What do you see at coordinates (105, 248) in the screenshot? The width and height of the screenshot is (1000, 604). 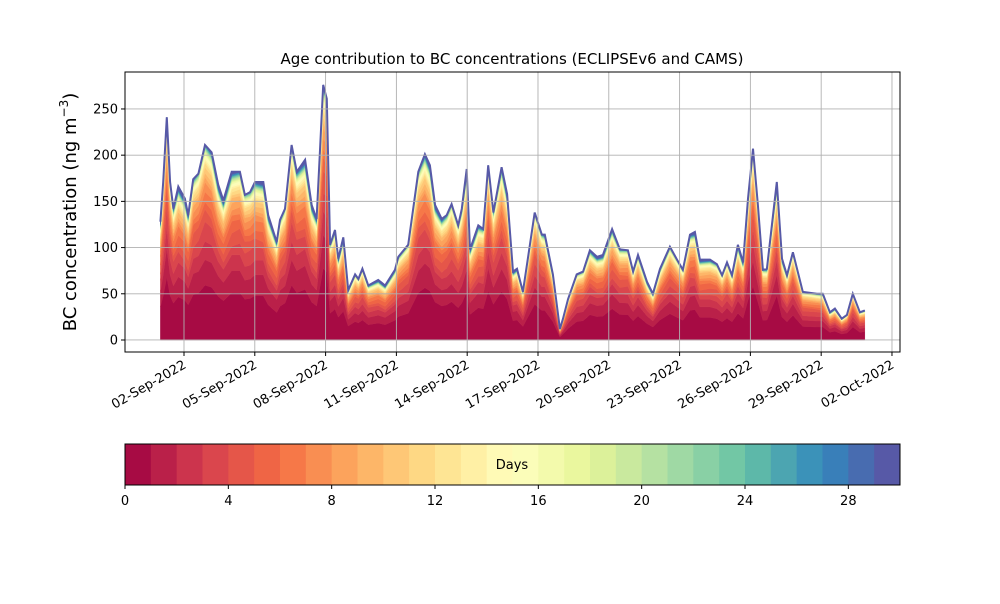 I see `y-tick-label: 100` at bounding box center [105, 248].